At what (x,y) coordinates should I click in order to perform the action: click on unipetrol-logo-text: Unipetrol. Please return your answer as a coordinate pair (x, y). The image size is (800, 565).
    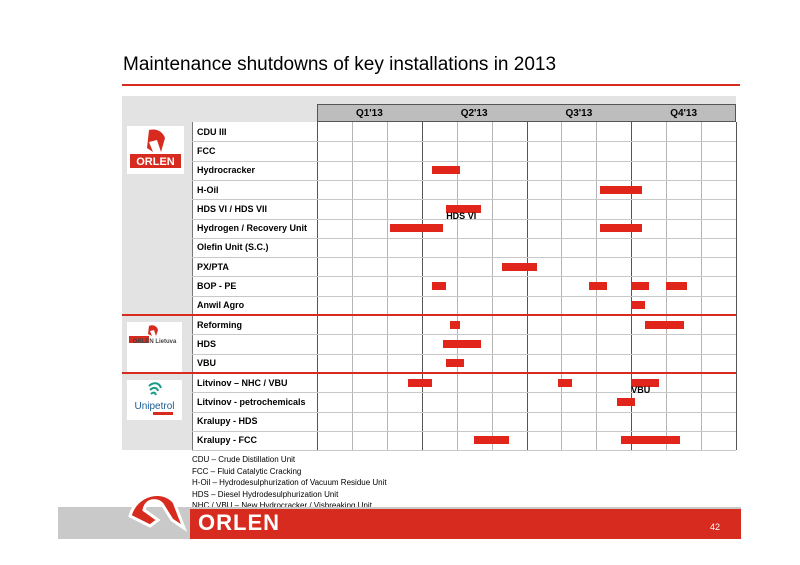
    Looking at the image, I should click on (154, 406).